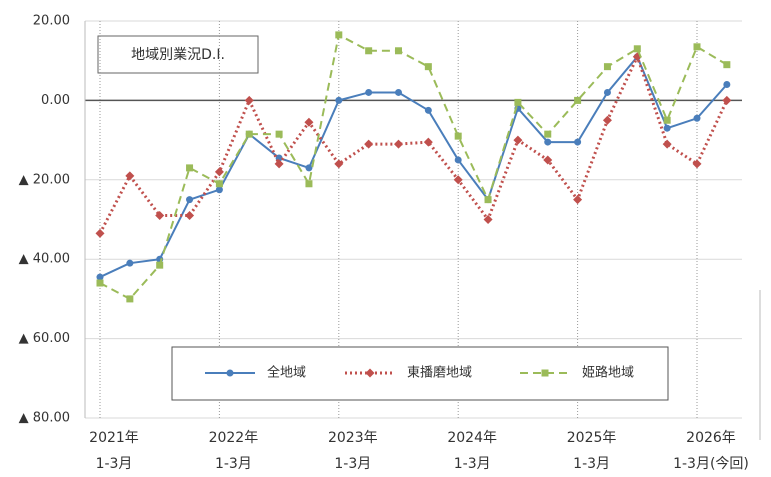 This screenshot has height=477, width=771. I want to click on y-tick-label: ▲ 40.00, so click(44, 259).